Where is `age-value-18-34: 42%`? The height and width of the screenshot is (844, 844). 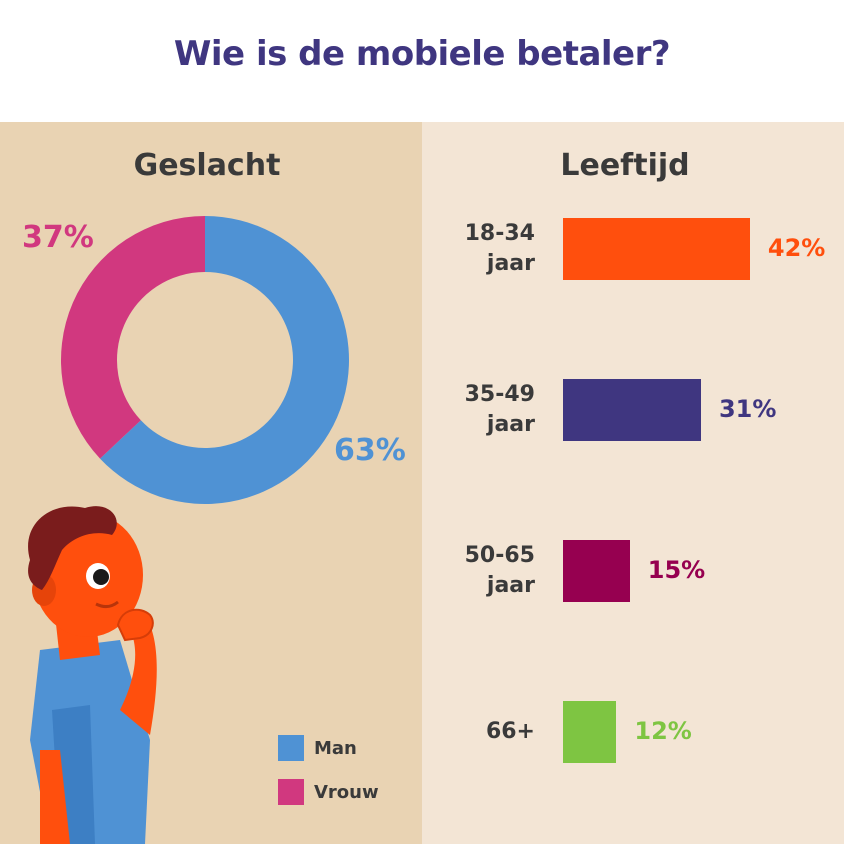 age-value-18-34: 42% is located at coordinates (796, 248).